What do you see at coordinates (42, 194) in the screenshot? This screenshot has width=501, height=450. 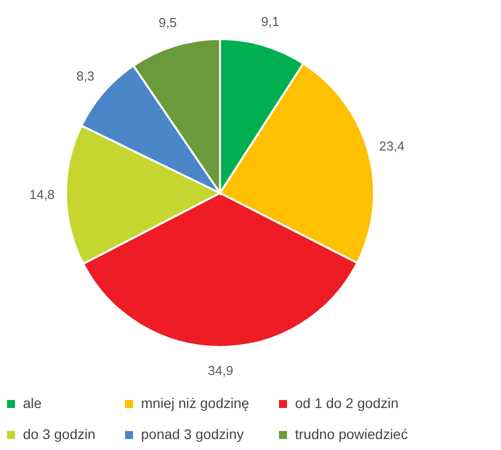 I see `data-label: 14,8` at bounding box center [42, 194].